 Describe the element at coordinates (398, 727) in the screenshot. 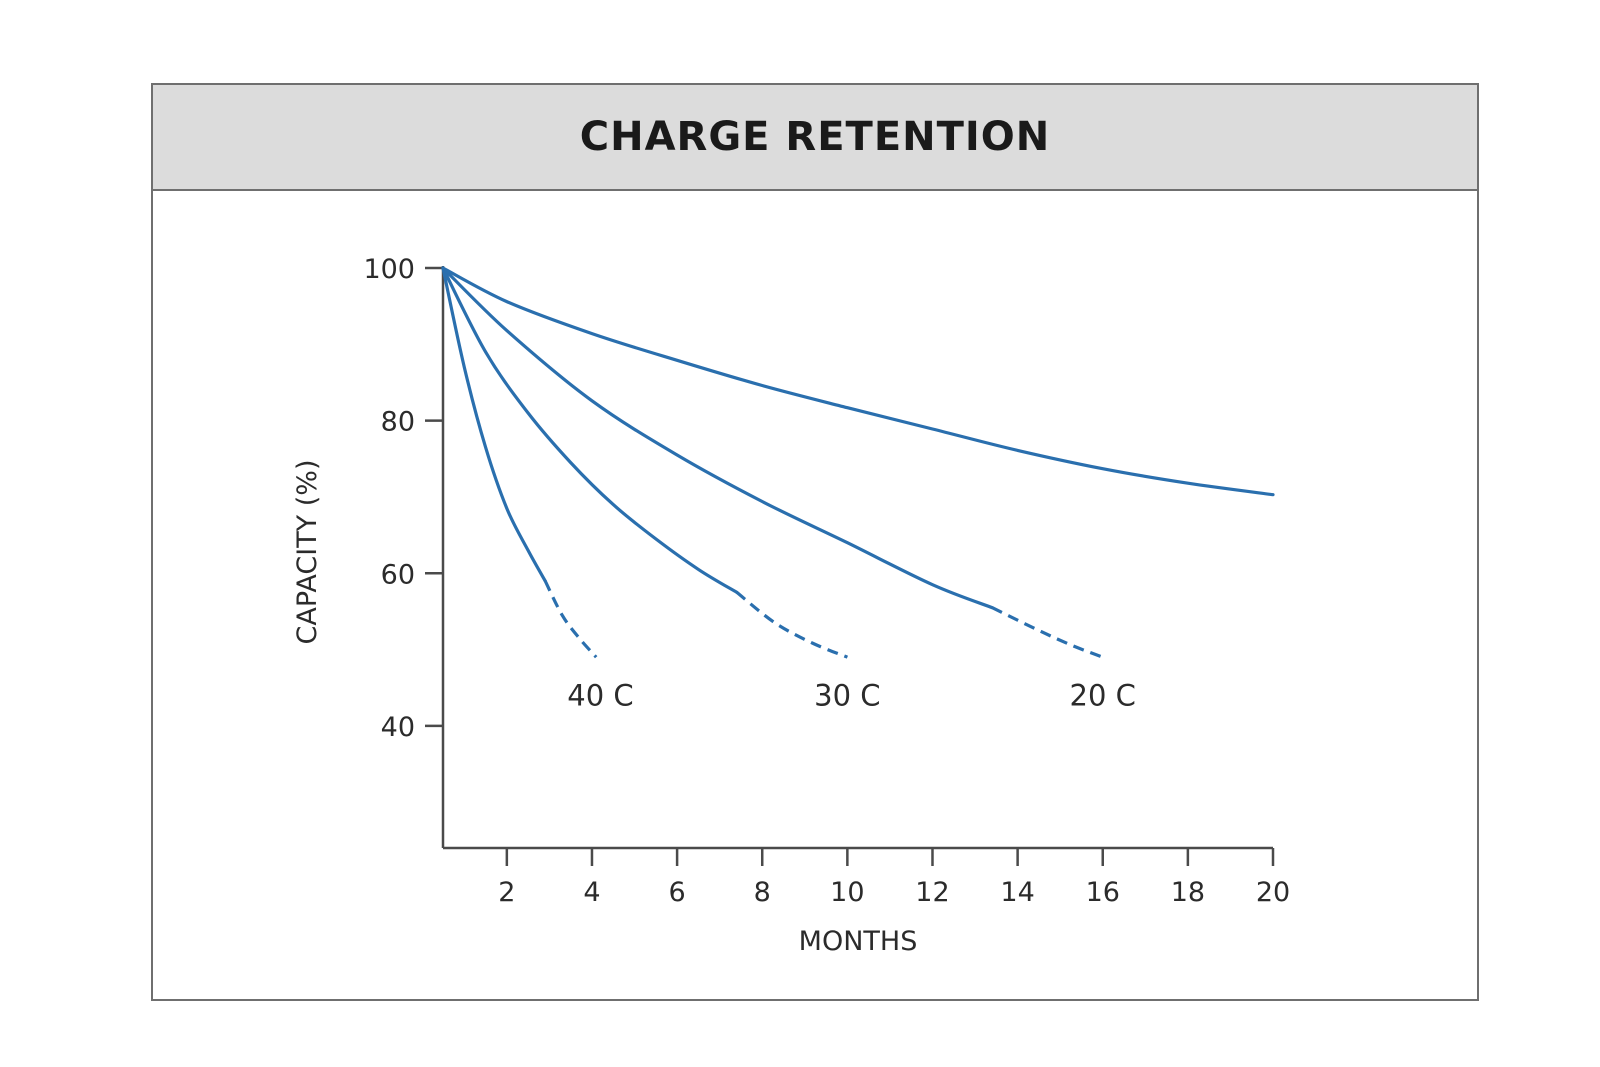

I see `y-tick-label: 40` at that location.